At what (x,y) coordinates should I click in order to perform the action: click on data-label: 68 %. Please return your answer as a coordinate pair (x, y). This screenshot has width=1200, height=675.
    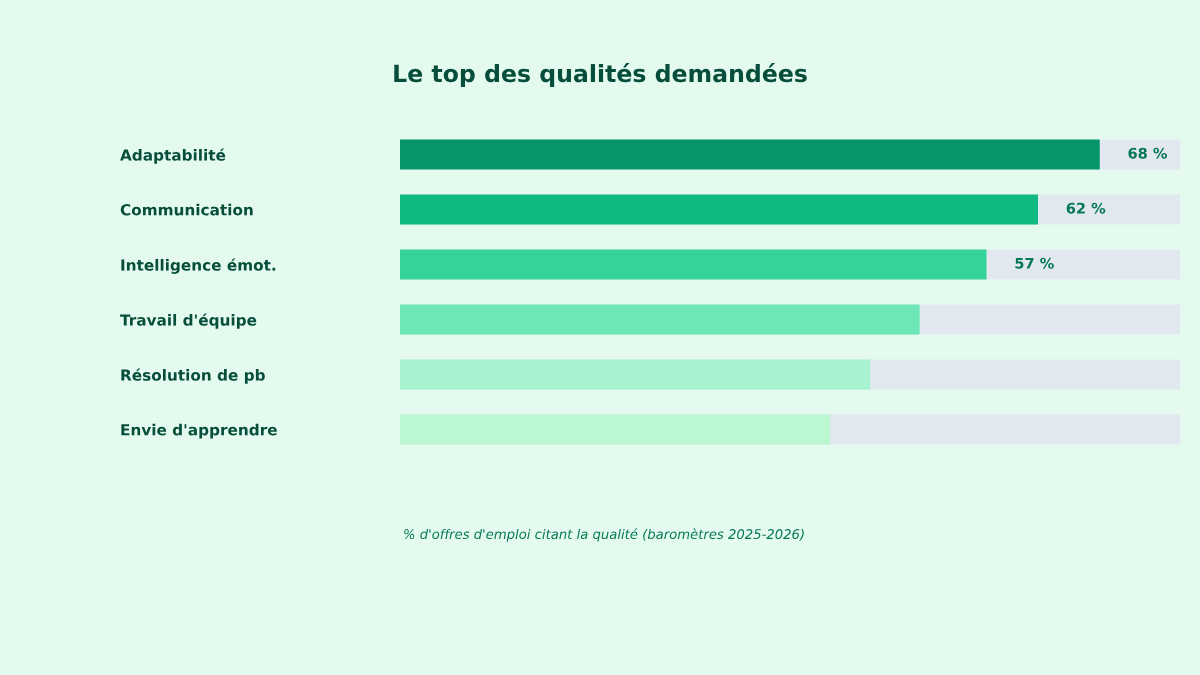
    Looking at the image, I should click on (1148, 153).